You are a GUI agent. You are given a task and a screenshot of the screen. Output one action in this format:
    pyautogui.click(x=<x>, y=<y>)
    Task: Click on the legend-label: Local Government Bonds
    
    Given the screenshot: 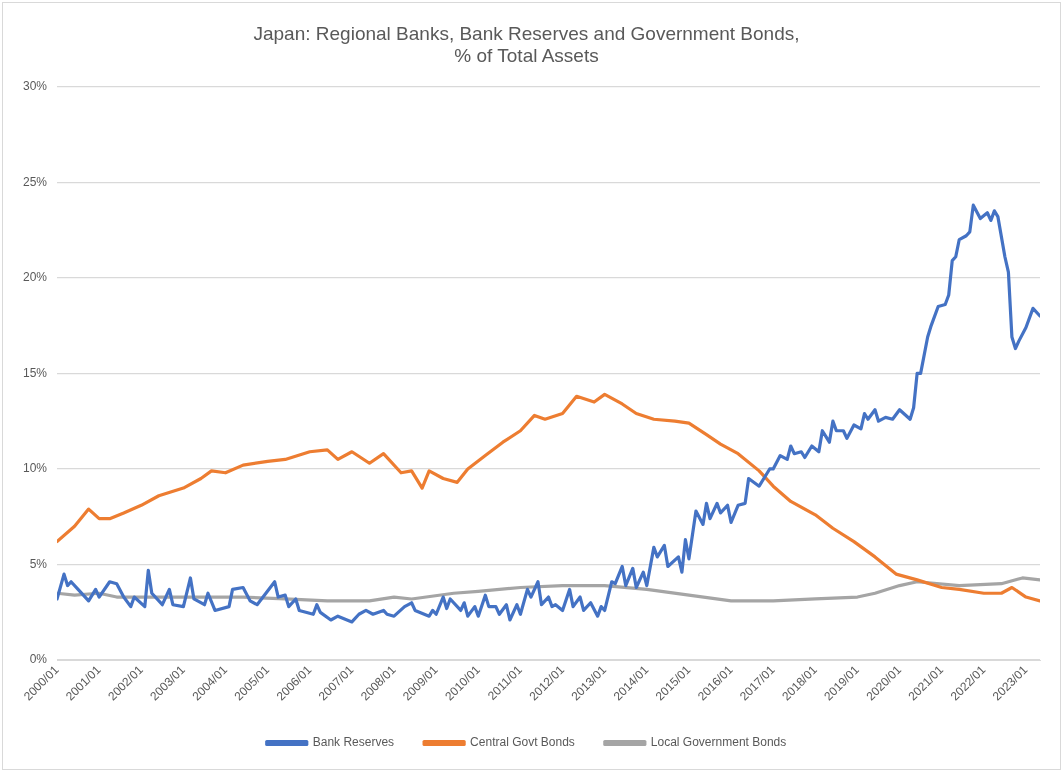 What is the action you would take?
    pyautogui.click(x=718, y=742)
    